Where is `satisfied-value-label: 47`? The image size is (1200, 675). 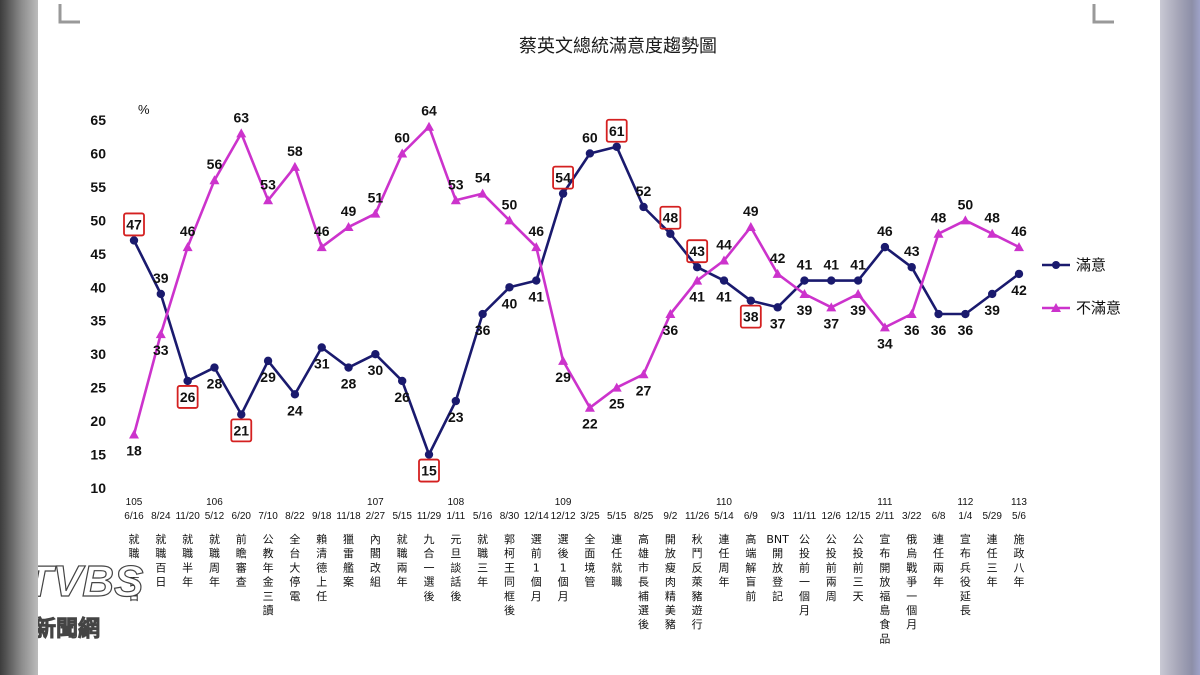 satisfied-value-label: 47 is located at coordinates (134, 224).